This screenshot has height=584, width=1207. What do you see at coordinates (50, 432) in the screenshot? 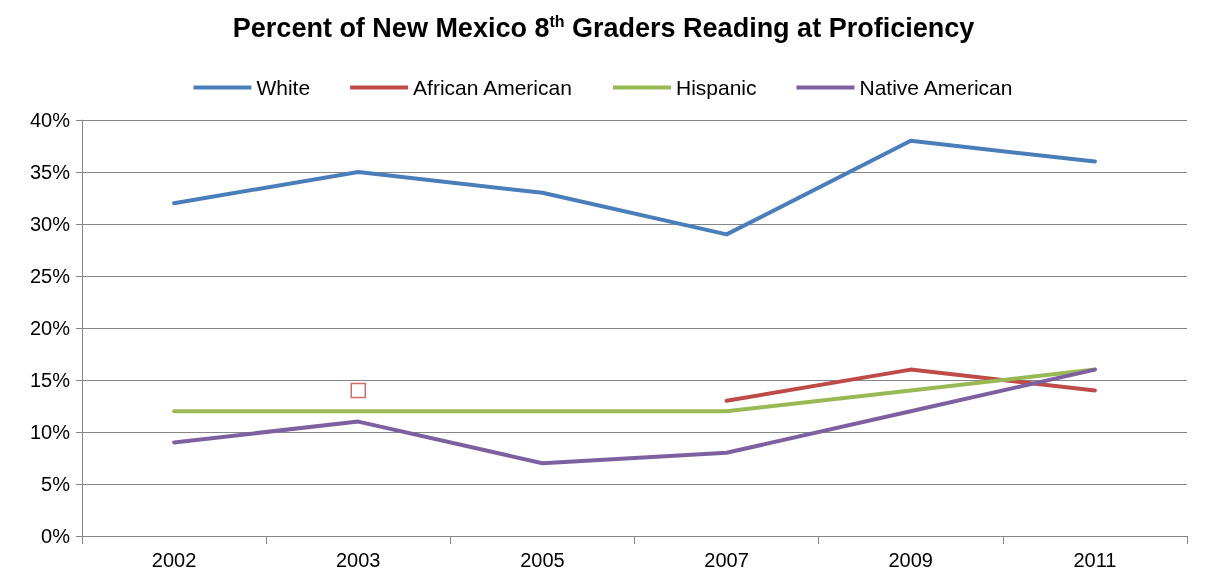
I see `y-tick-label: 10%` at bounding box center [50, 432].